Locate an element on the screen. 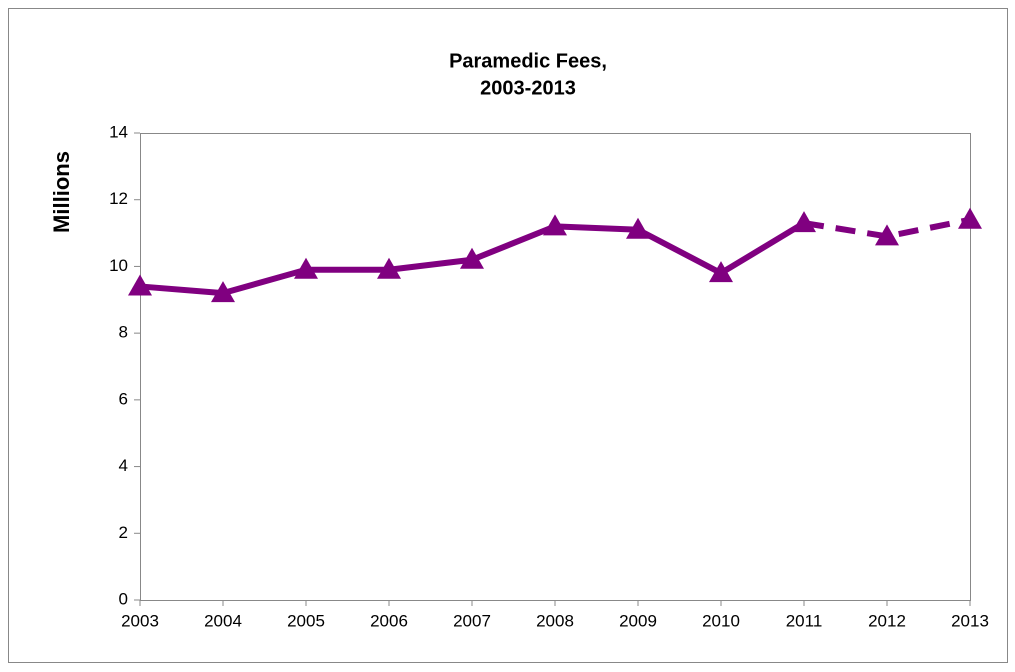 The image size is (1015, 672). chart-title: Paramedic Fees, is located at coordinates (528, 61).